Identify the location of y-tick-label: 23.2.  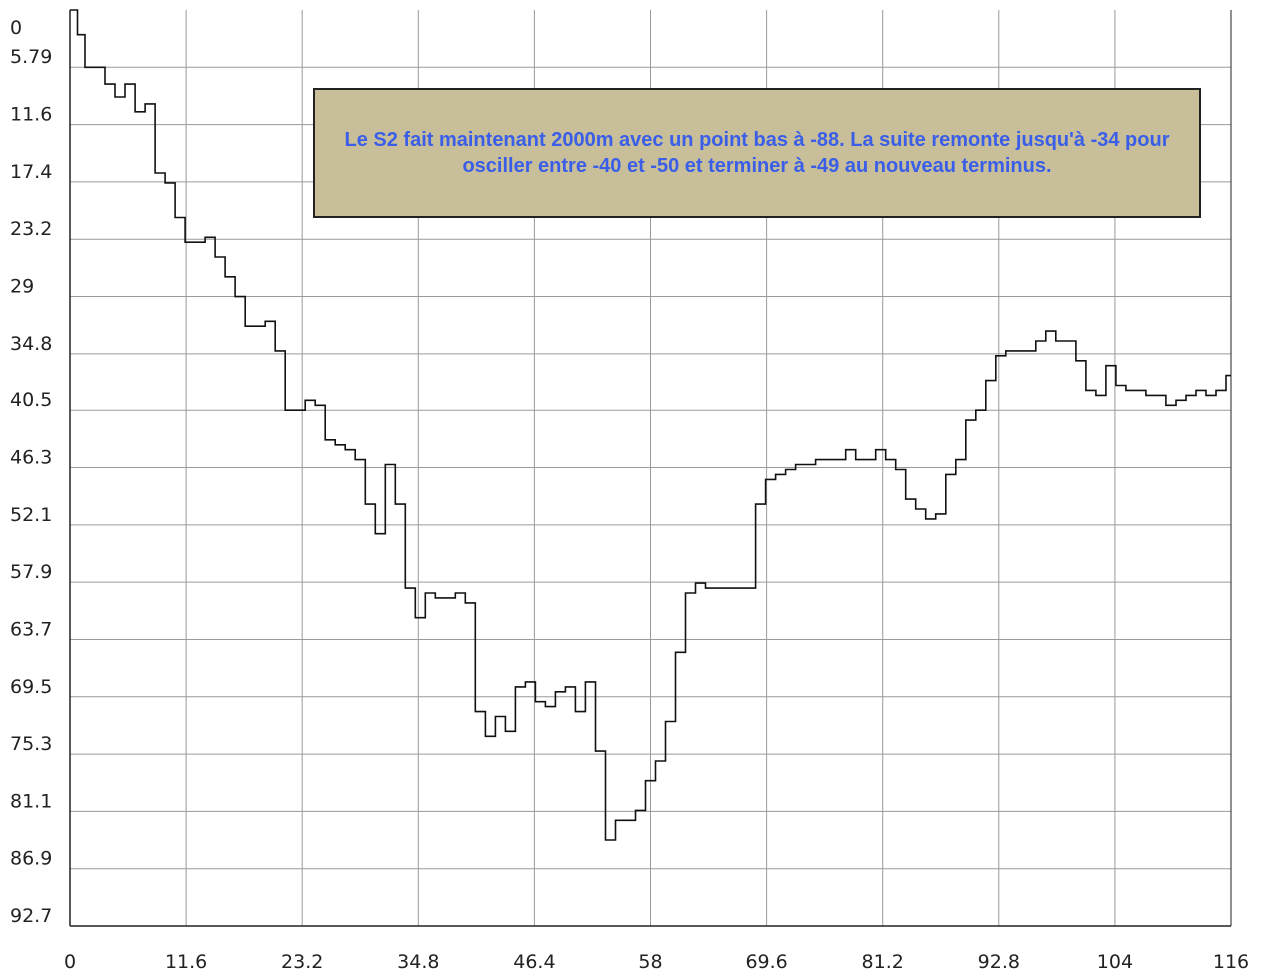
(31, 229).